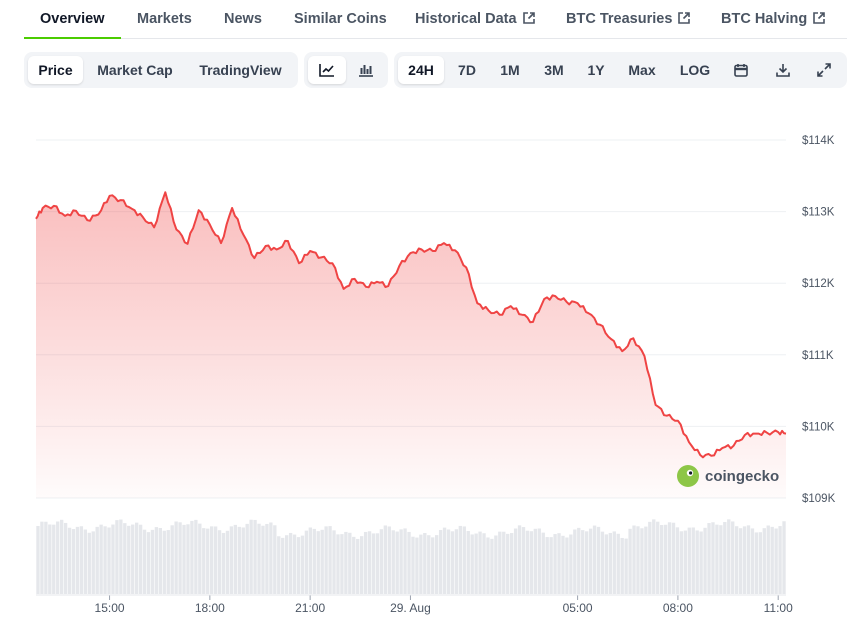 The width and height of the screenshot is (847, 625). Describe the element at coordinates (742, 476) in the screenshot. I see `watermark-text: coingecko` at that location.